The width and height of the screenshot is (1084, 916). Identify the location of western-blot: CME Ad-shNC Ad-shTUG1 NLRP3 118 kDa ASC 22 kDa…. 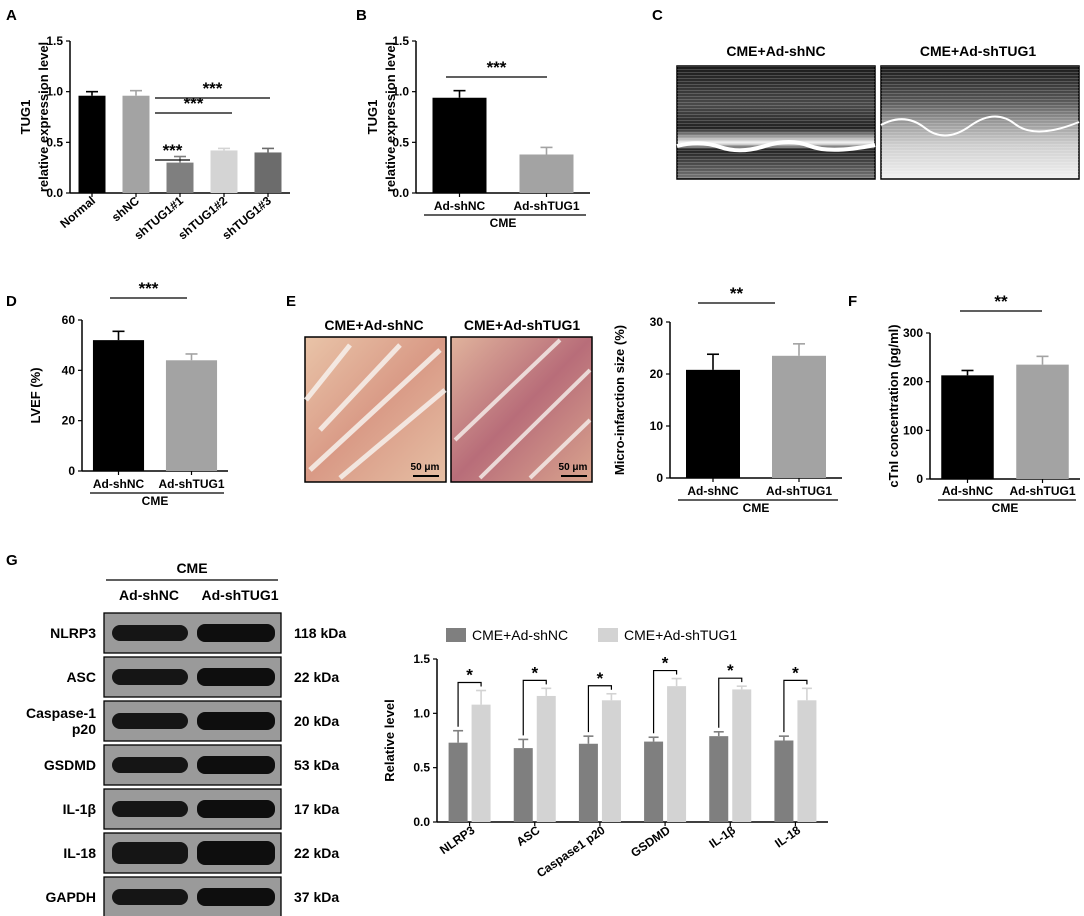
(186, 738).